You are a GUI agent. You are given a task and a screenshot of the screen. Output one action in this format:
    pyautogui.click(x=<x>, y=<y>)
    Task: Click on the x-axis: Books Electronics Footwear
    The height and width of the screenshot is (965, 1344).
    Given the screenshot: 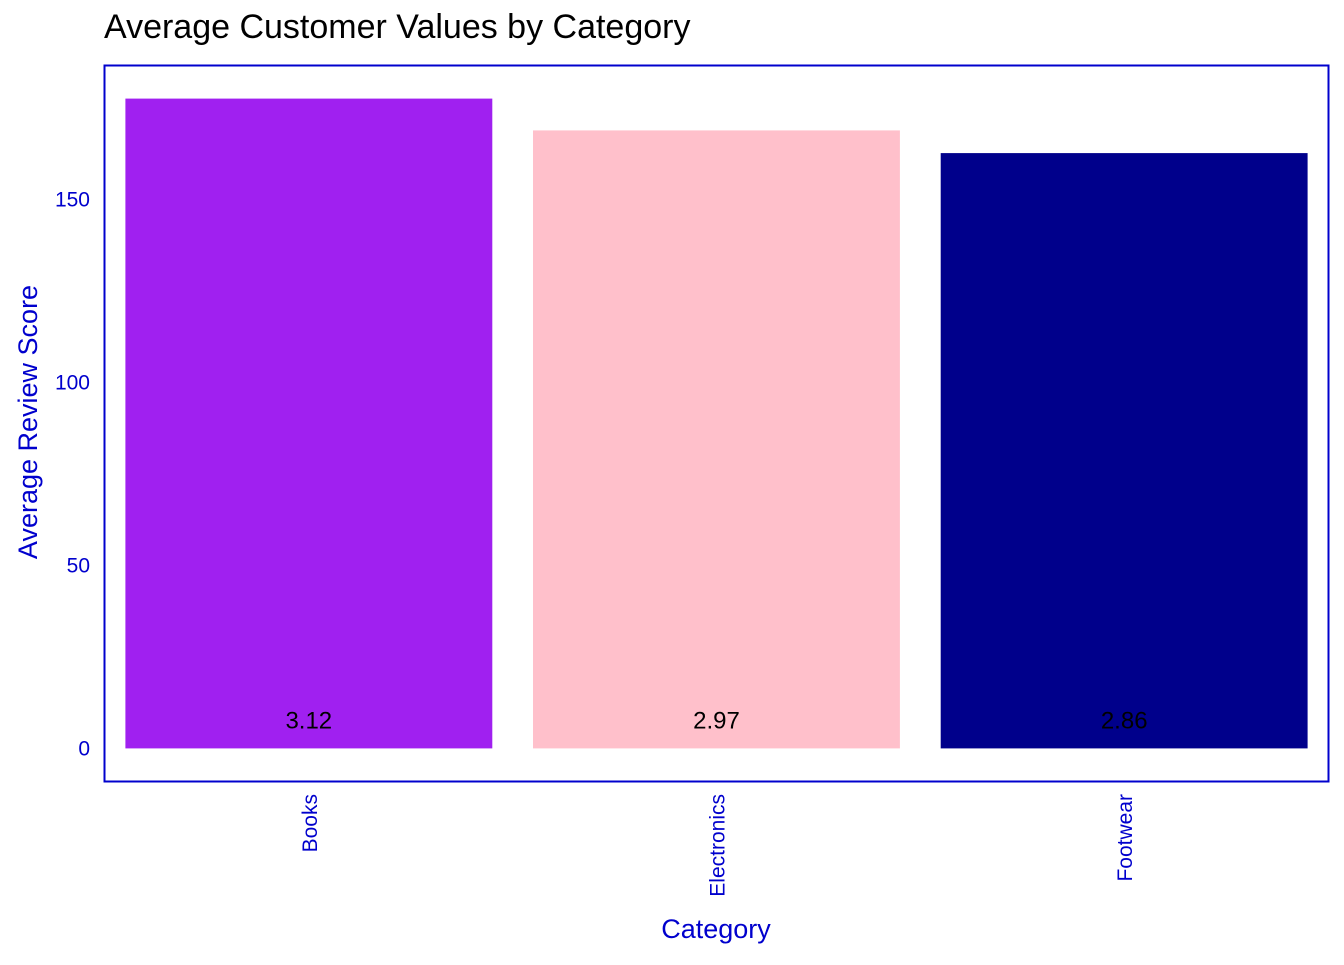 What is the action you would take?
    pyautogui.click(x=718, y=845)
    